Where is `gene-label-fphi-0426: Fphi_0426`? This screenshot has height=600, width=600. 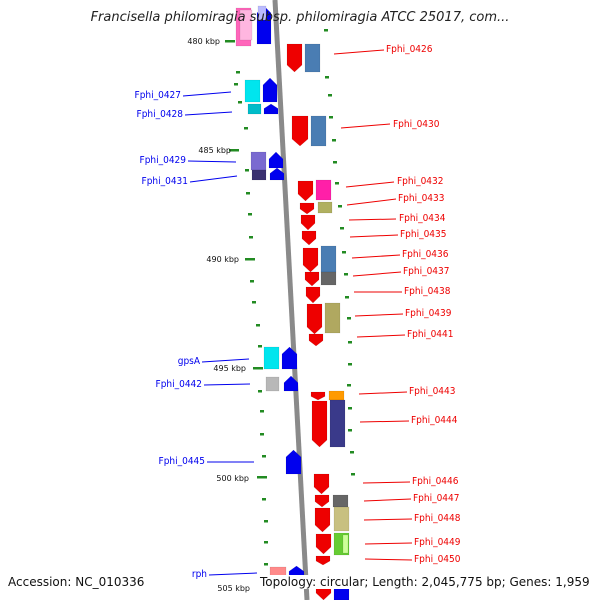
gene-label-fphi-0426: Fphi_0426 is located at coordinates (409, 49).